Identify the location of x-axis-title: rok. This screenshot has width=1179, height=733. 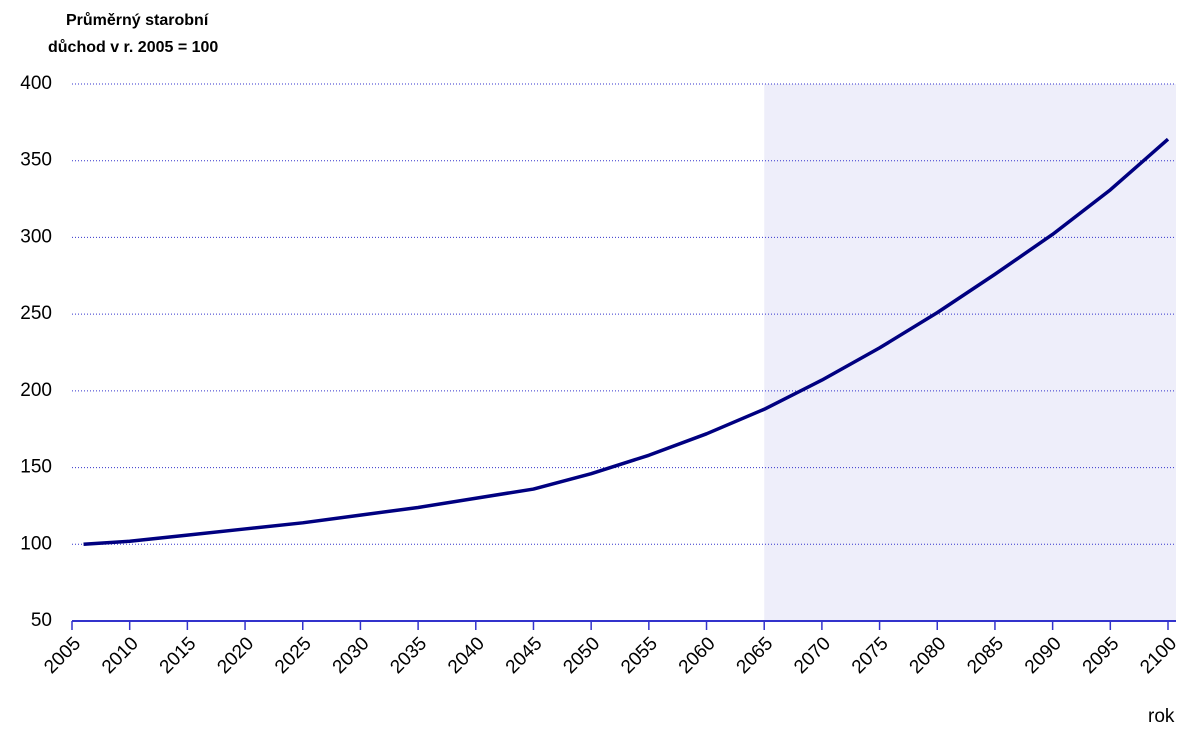
(1161, 716).